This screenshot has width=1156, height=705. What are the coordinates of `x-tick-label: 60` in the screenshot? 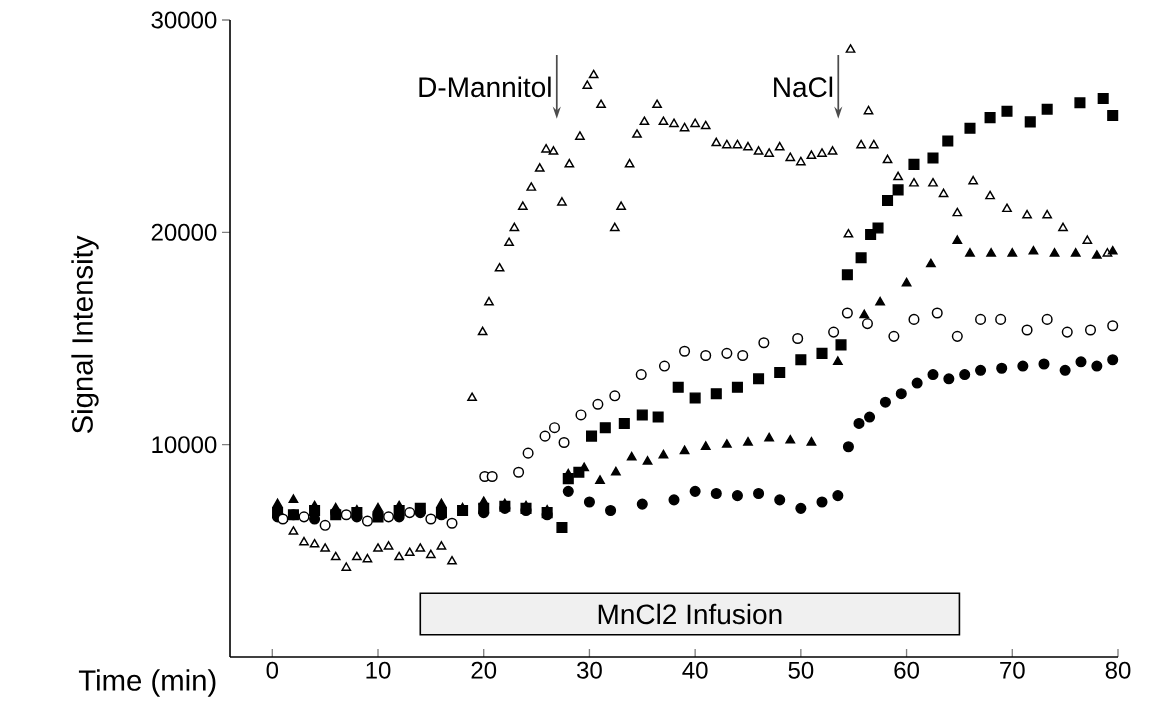 It's located at (906, 670).